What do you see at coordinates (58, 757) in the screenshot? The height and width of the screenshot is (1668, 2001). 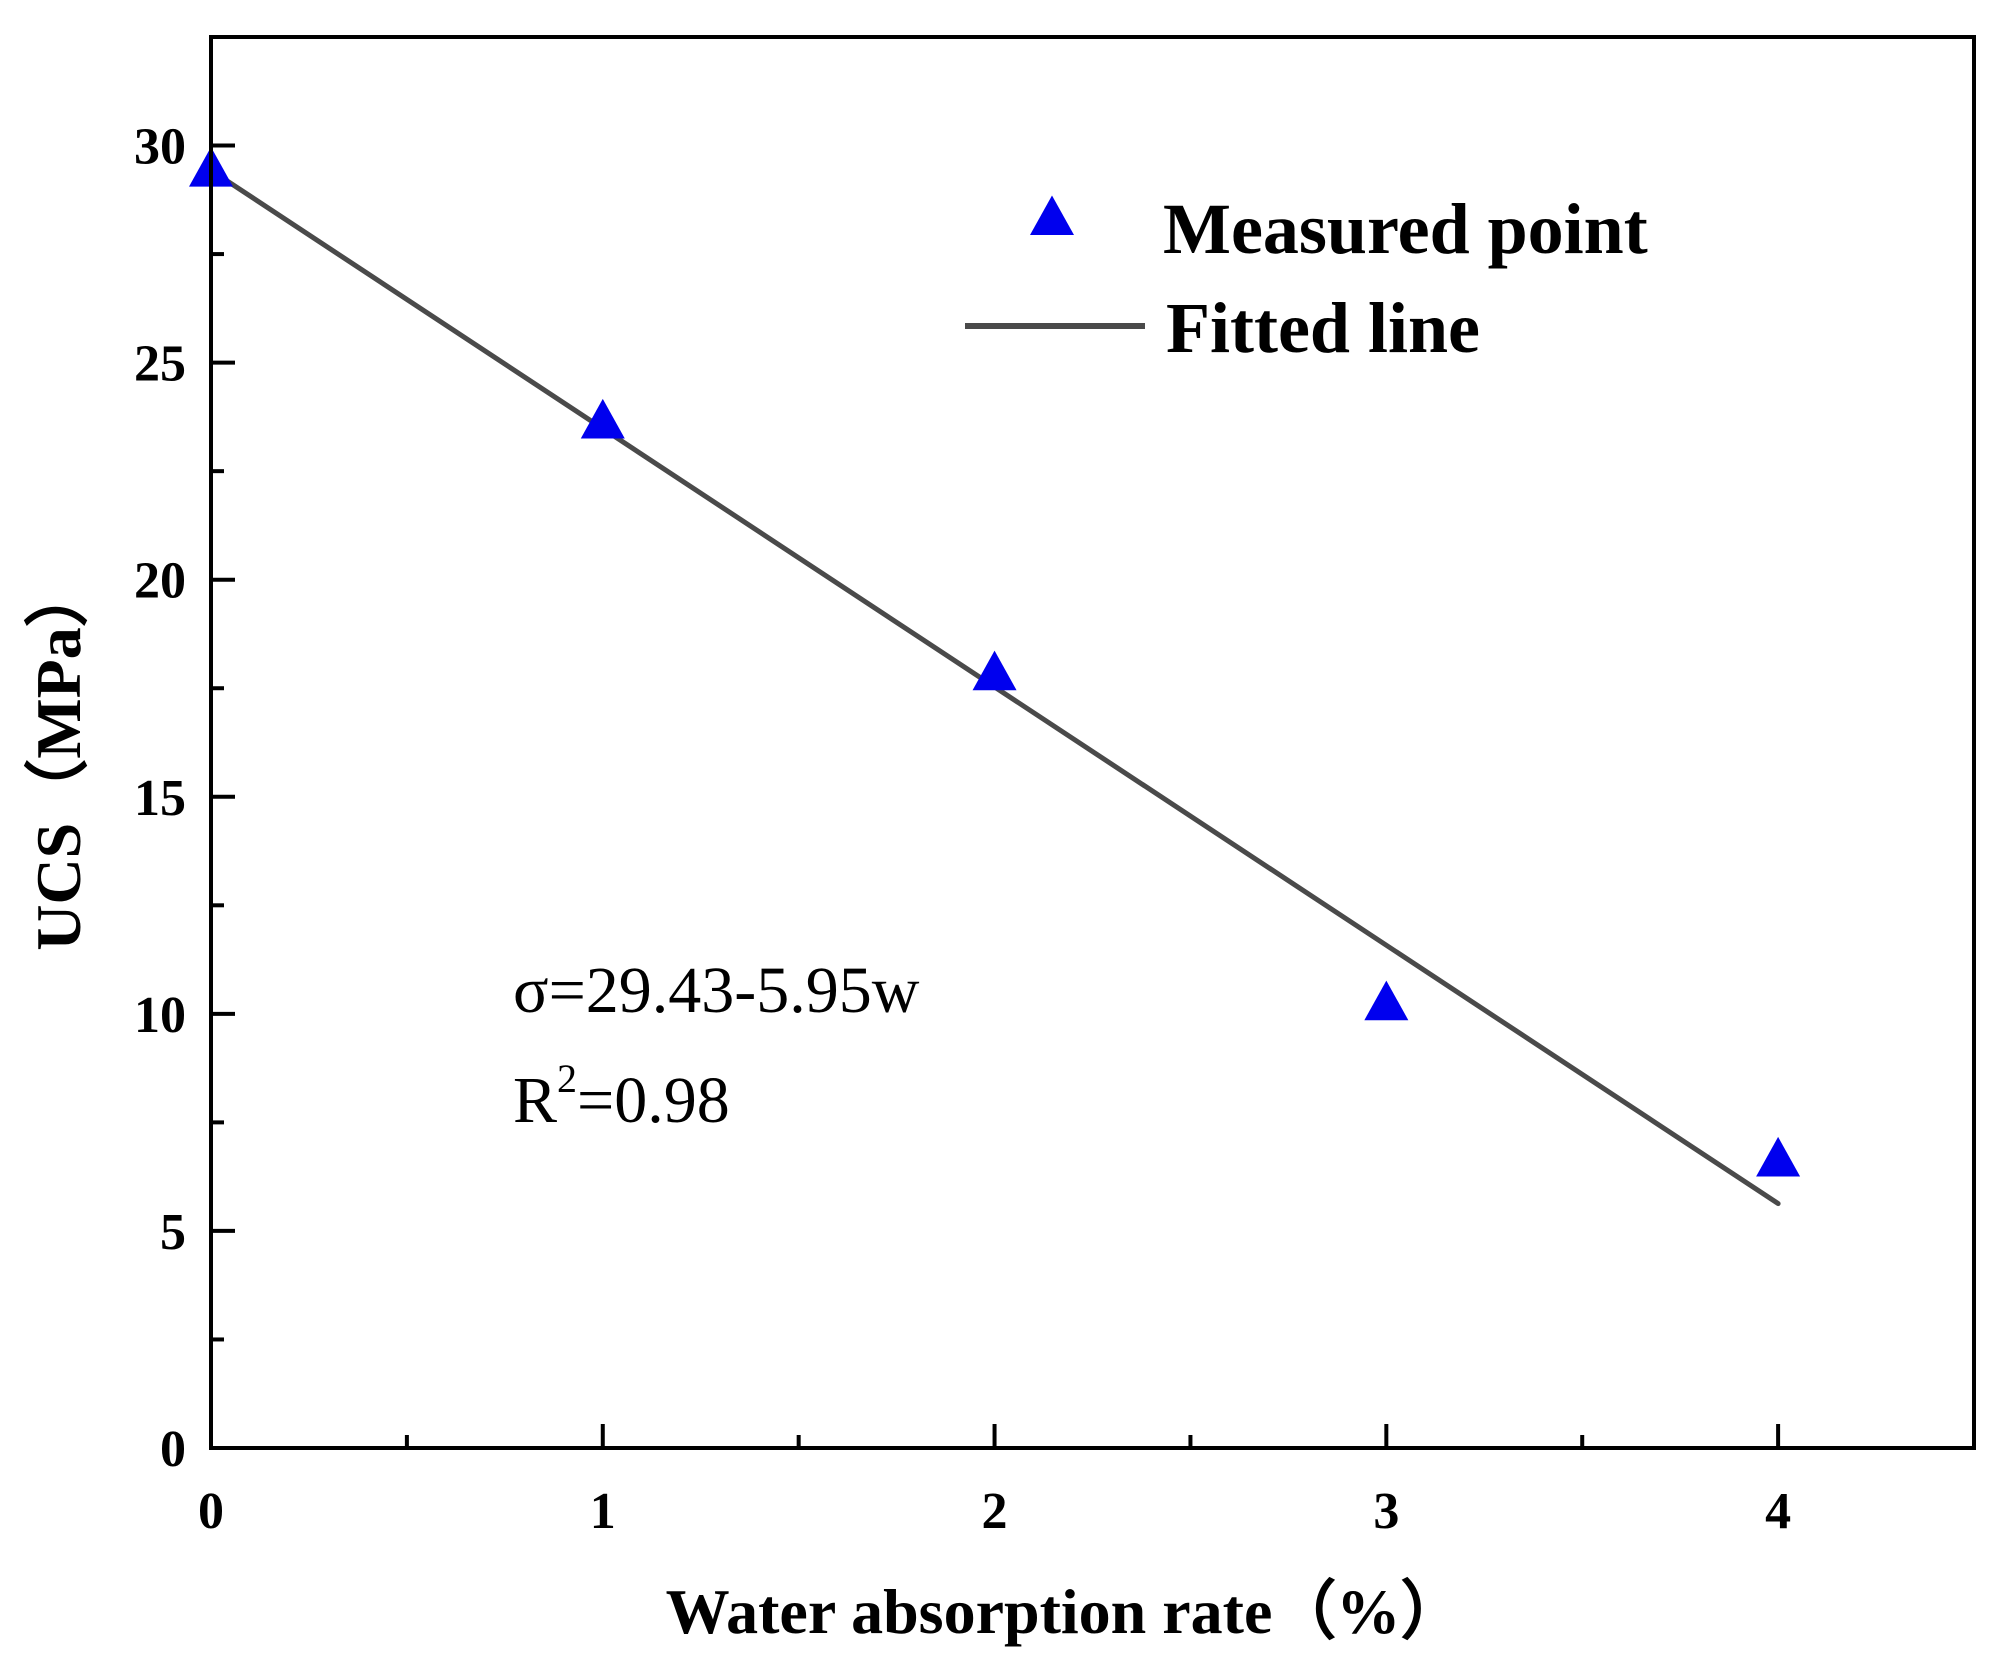 I see `y-axis-title: UCS（MPa）` at bounding box center [58, 757].